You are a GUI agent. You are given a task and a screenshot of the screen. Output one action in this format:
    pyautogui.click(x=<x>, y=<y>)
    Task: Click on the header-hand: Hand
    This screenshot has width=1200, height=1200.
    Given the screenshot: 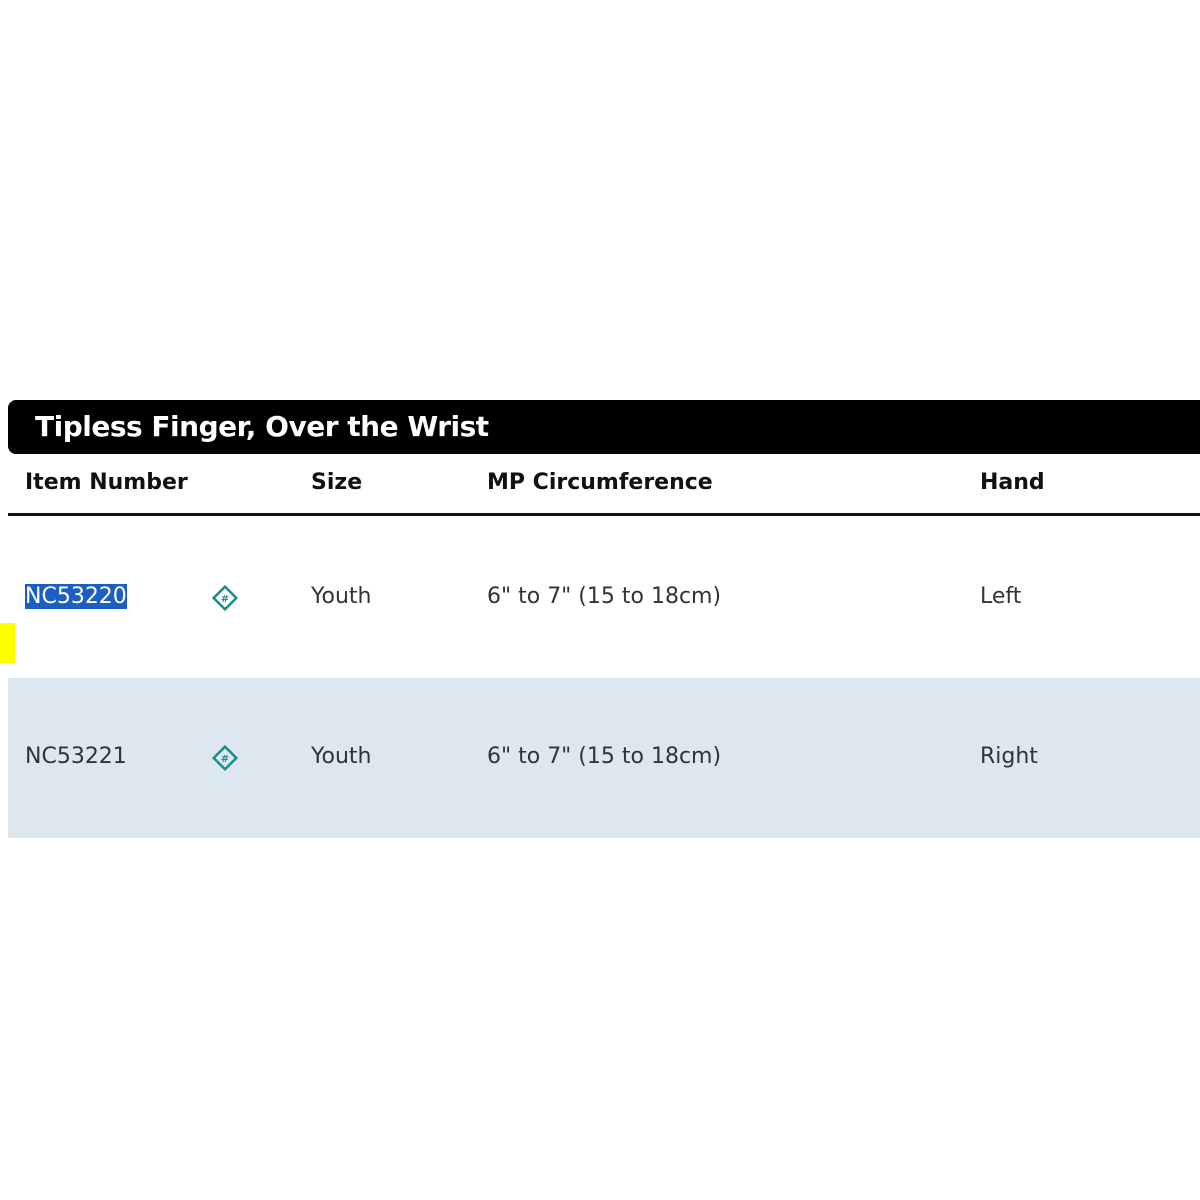 What is the action you would take?
    pyautogui.click(x=1012, y=482)
    